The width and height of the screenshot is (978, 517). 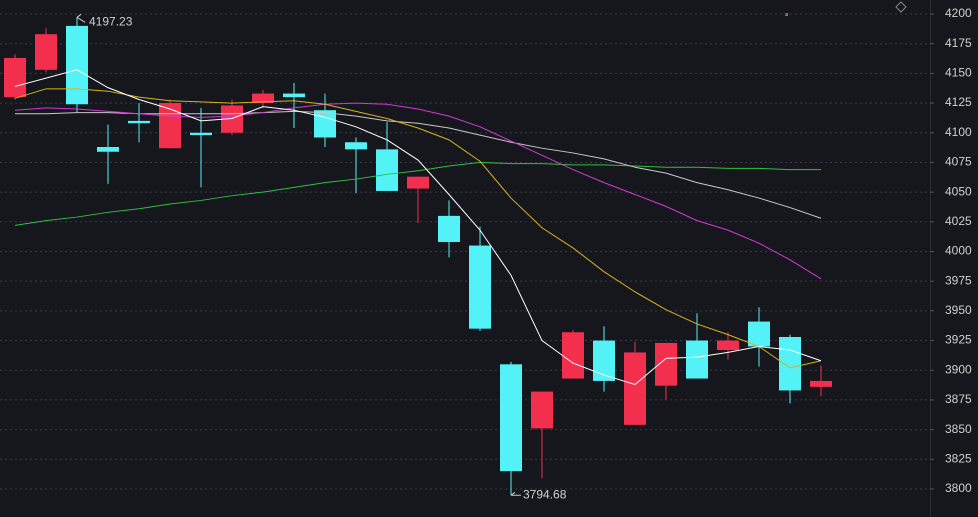 What do you see at coordinates (958, 102) in the screenshot?
I see `y-tick-label: 4125` at bounding box center [958, 102].